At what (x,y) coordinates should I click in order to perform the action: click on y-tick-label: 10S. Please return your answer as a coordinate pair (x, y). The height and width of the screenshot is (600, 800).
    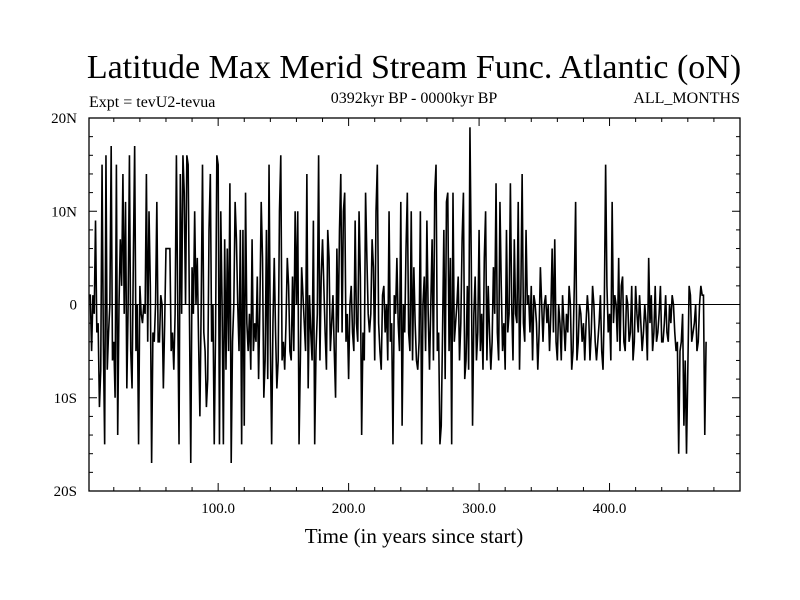
    Looking at the image, I should click on (65, 399).